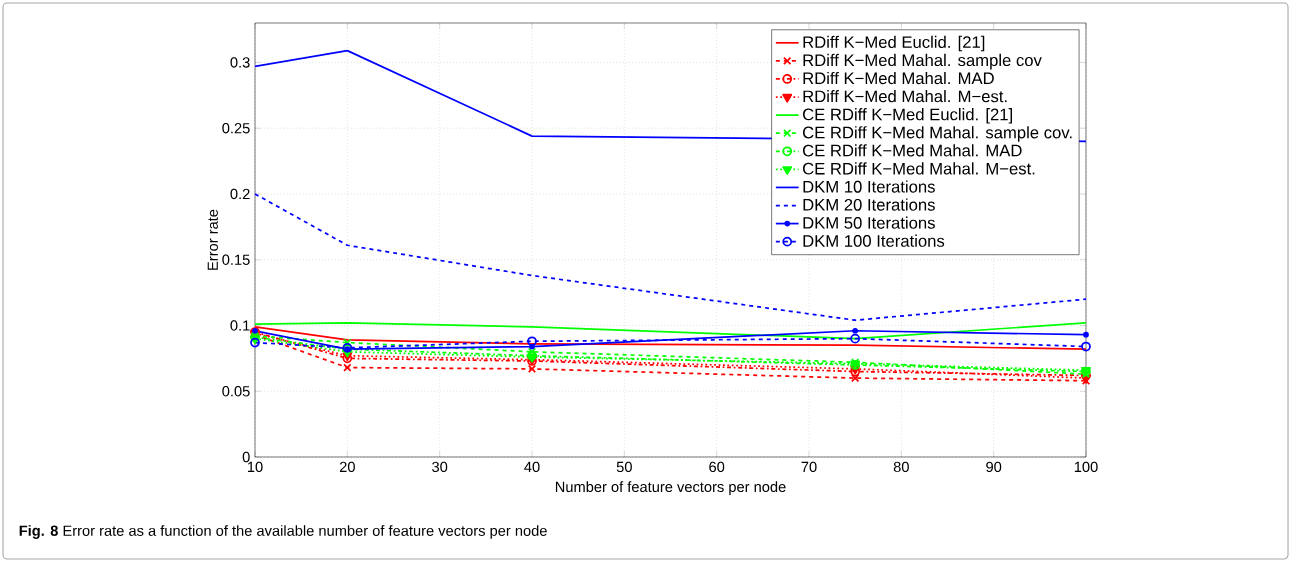 The image size is (1291, 562). What do you see at coordinates (898, 78) in the screenshot?
I see `legend-label: RDiff K−Med Mahal. MAD` at bounding box center [898, 78].